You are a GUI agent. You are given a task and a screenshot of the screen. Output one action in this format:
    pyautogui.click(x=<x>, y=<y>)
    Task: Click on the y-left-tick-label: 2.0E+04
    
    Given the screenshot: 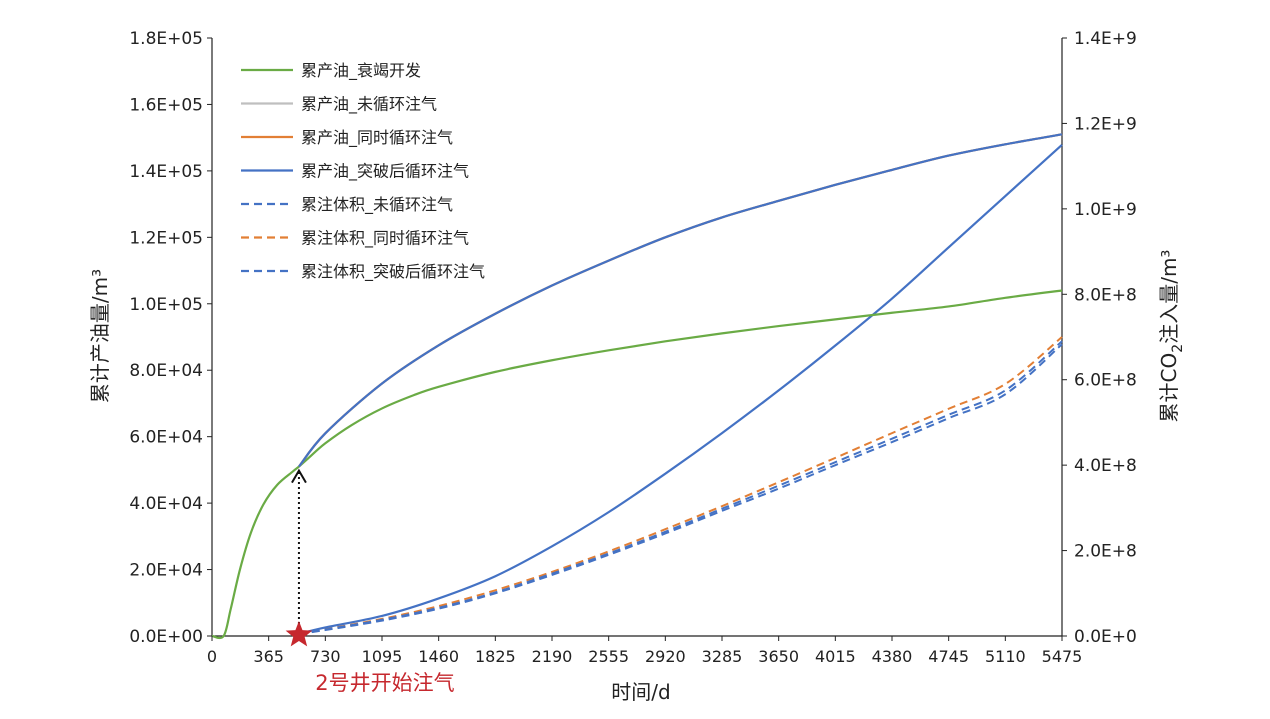 What is the action you would take?
    pyautogui.click(x=166, y=571)
    